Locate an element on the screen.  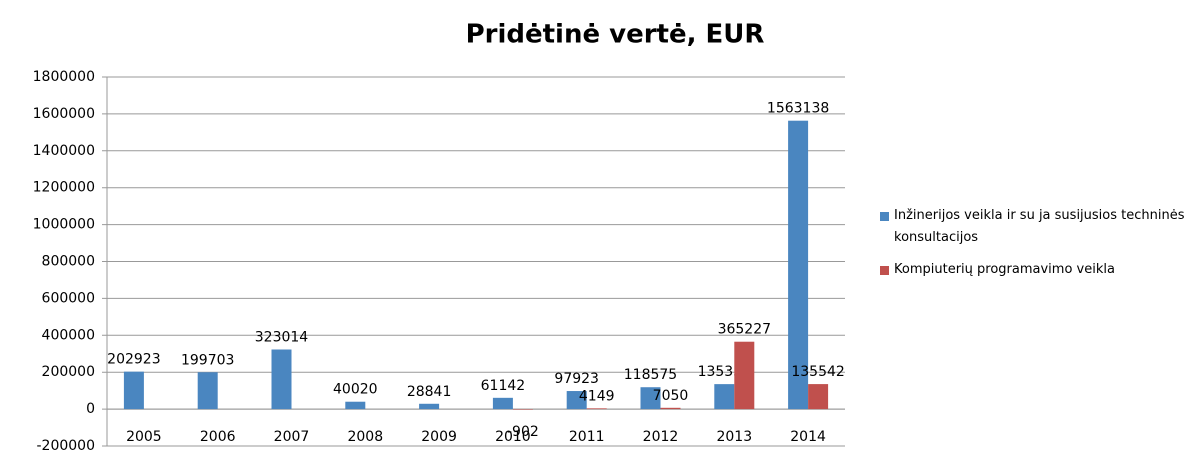
y-tick-label: 1800000 is located at coordinates (64, 77).